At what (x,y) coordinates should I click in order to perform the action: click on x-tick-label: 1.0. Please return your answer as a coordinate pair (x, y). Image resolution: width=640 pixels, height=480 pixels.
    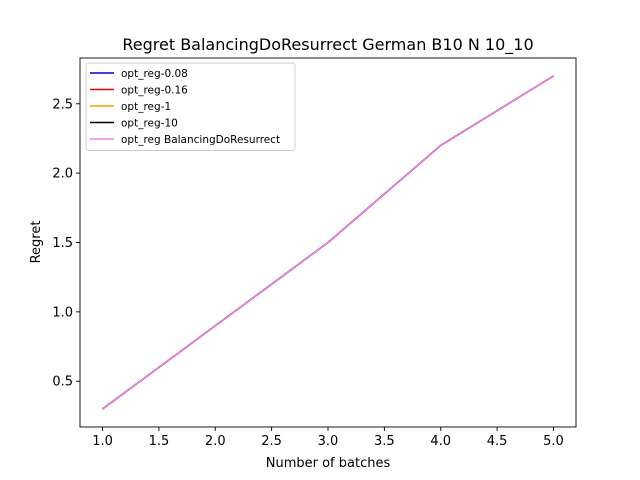
    Looking at the image, I should click on (102, 441).